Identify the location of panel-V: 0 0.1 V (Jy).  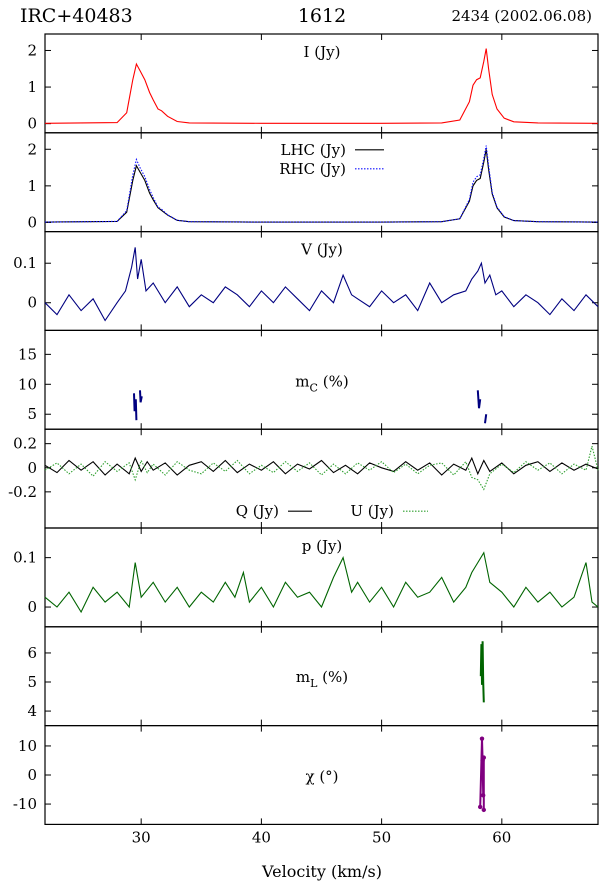
(306, 281).